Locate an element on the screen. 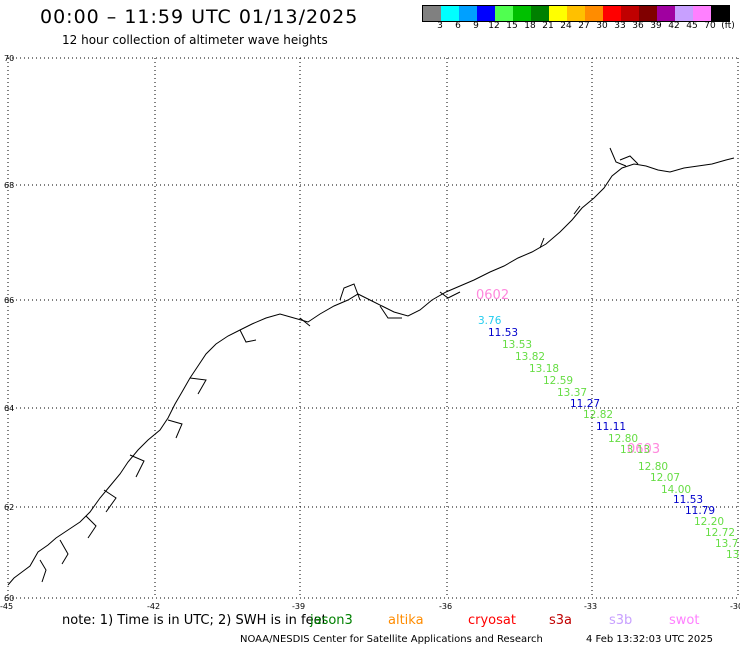 This screenshot has height=650, width=740. pass-label: 0602 is located at coordinates (492, 295).